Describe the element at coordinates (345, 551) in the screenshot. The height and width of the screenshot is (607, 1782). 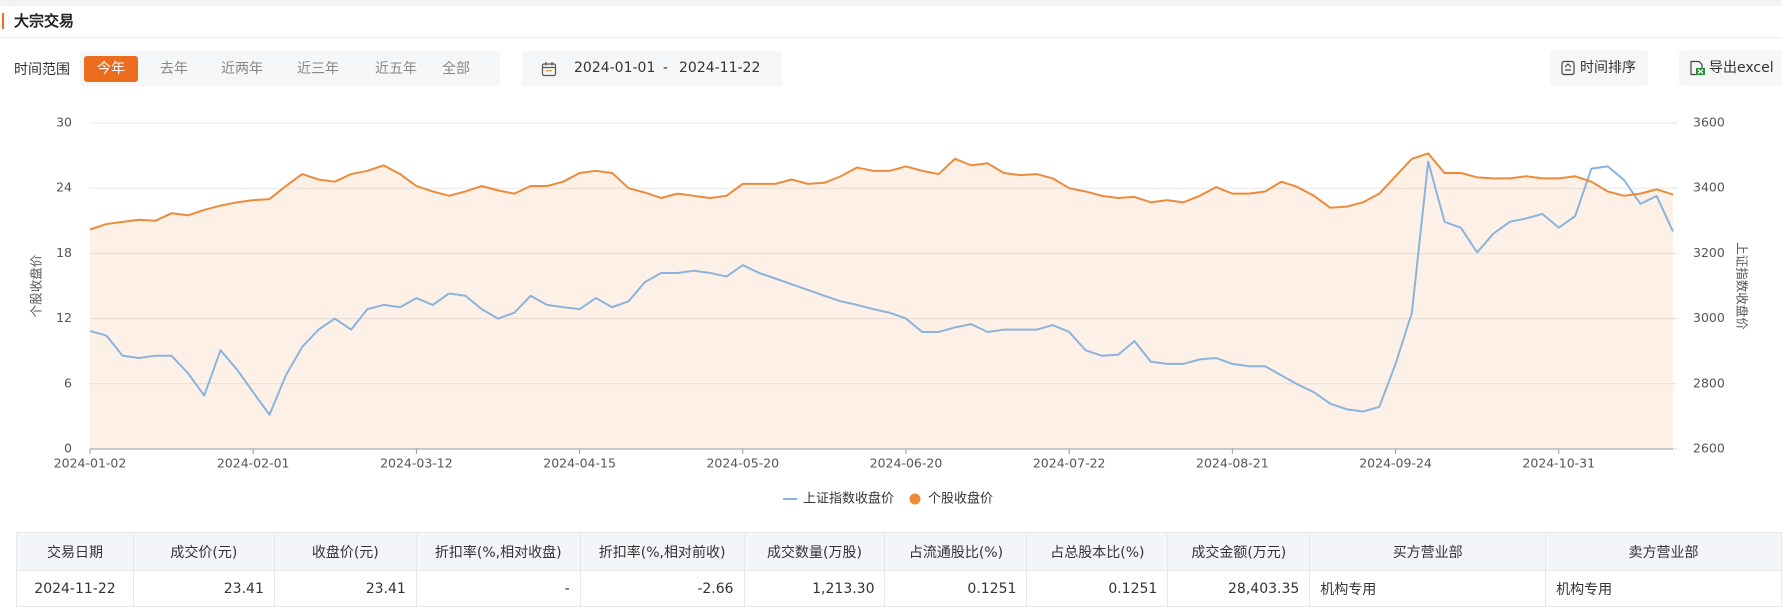
I see `column-header: 收盘价(元)` at that location.